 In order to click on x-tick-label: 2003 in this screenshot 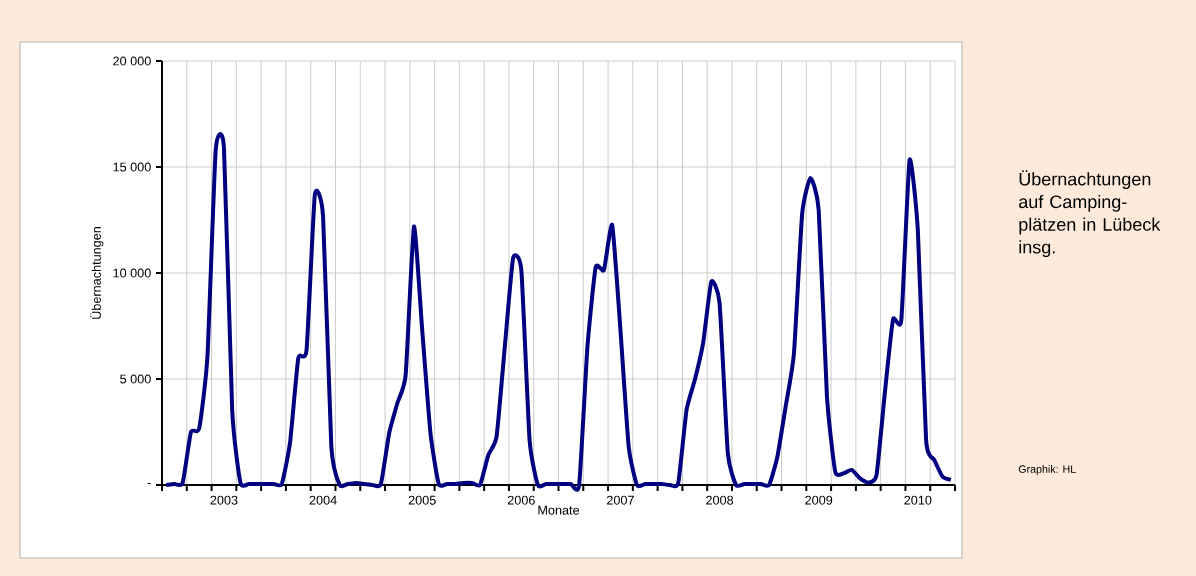, I will do `click(224, 500)`.